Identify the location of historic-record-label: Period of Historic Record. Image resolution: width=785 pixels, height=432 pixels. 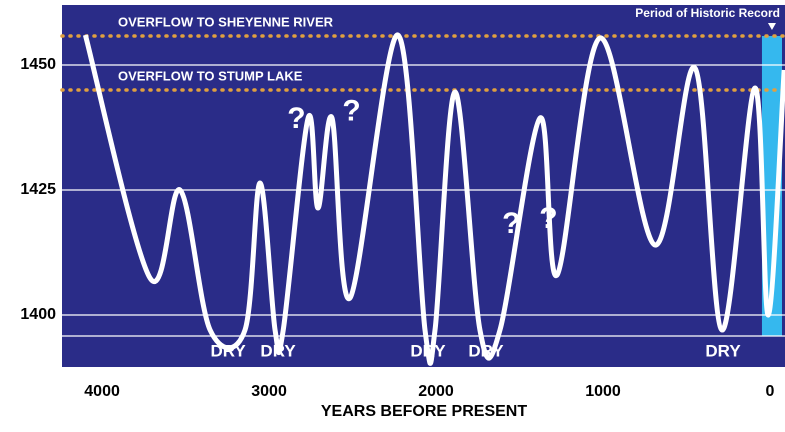
(707, 13).